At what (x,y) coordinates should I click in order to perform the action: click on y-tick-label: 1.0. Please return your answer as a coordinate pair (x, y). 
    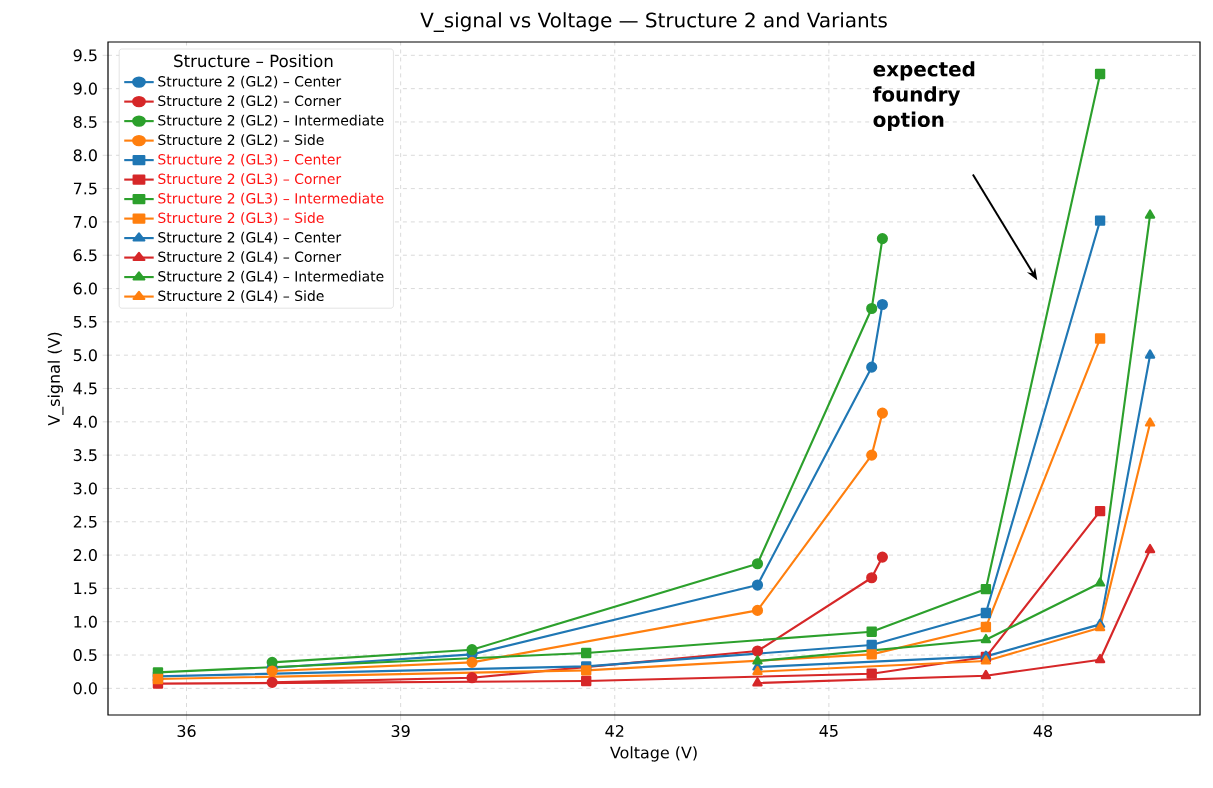
    Looking at the image, I should click on (85, 621).